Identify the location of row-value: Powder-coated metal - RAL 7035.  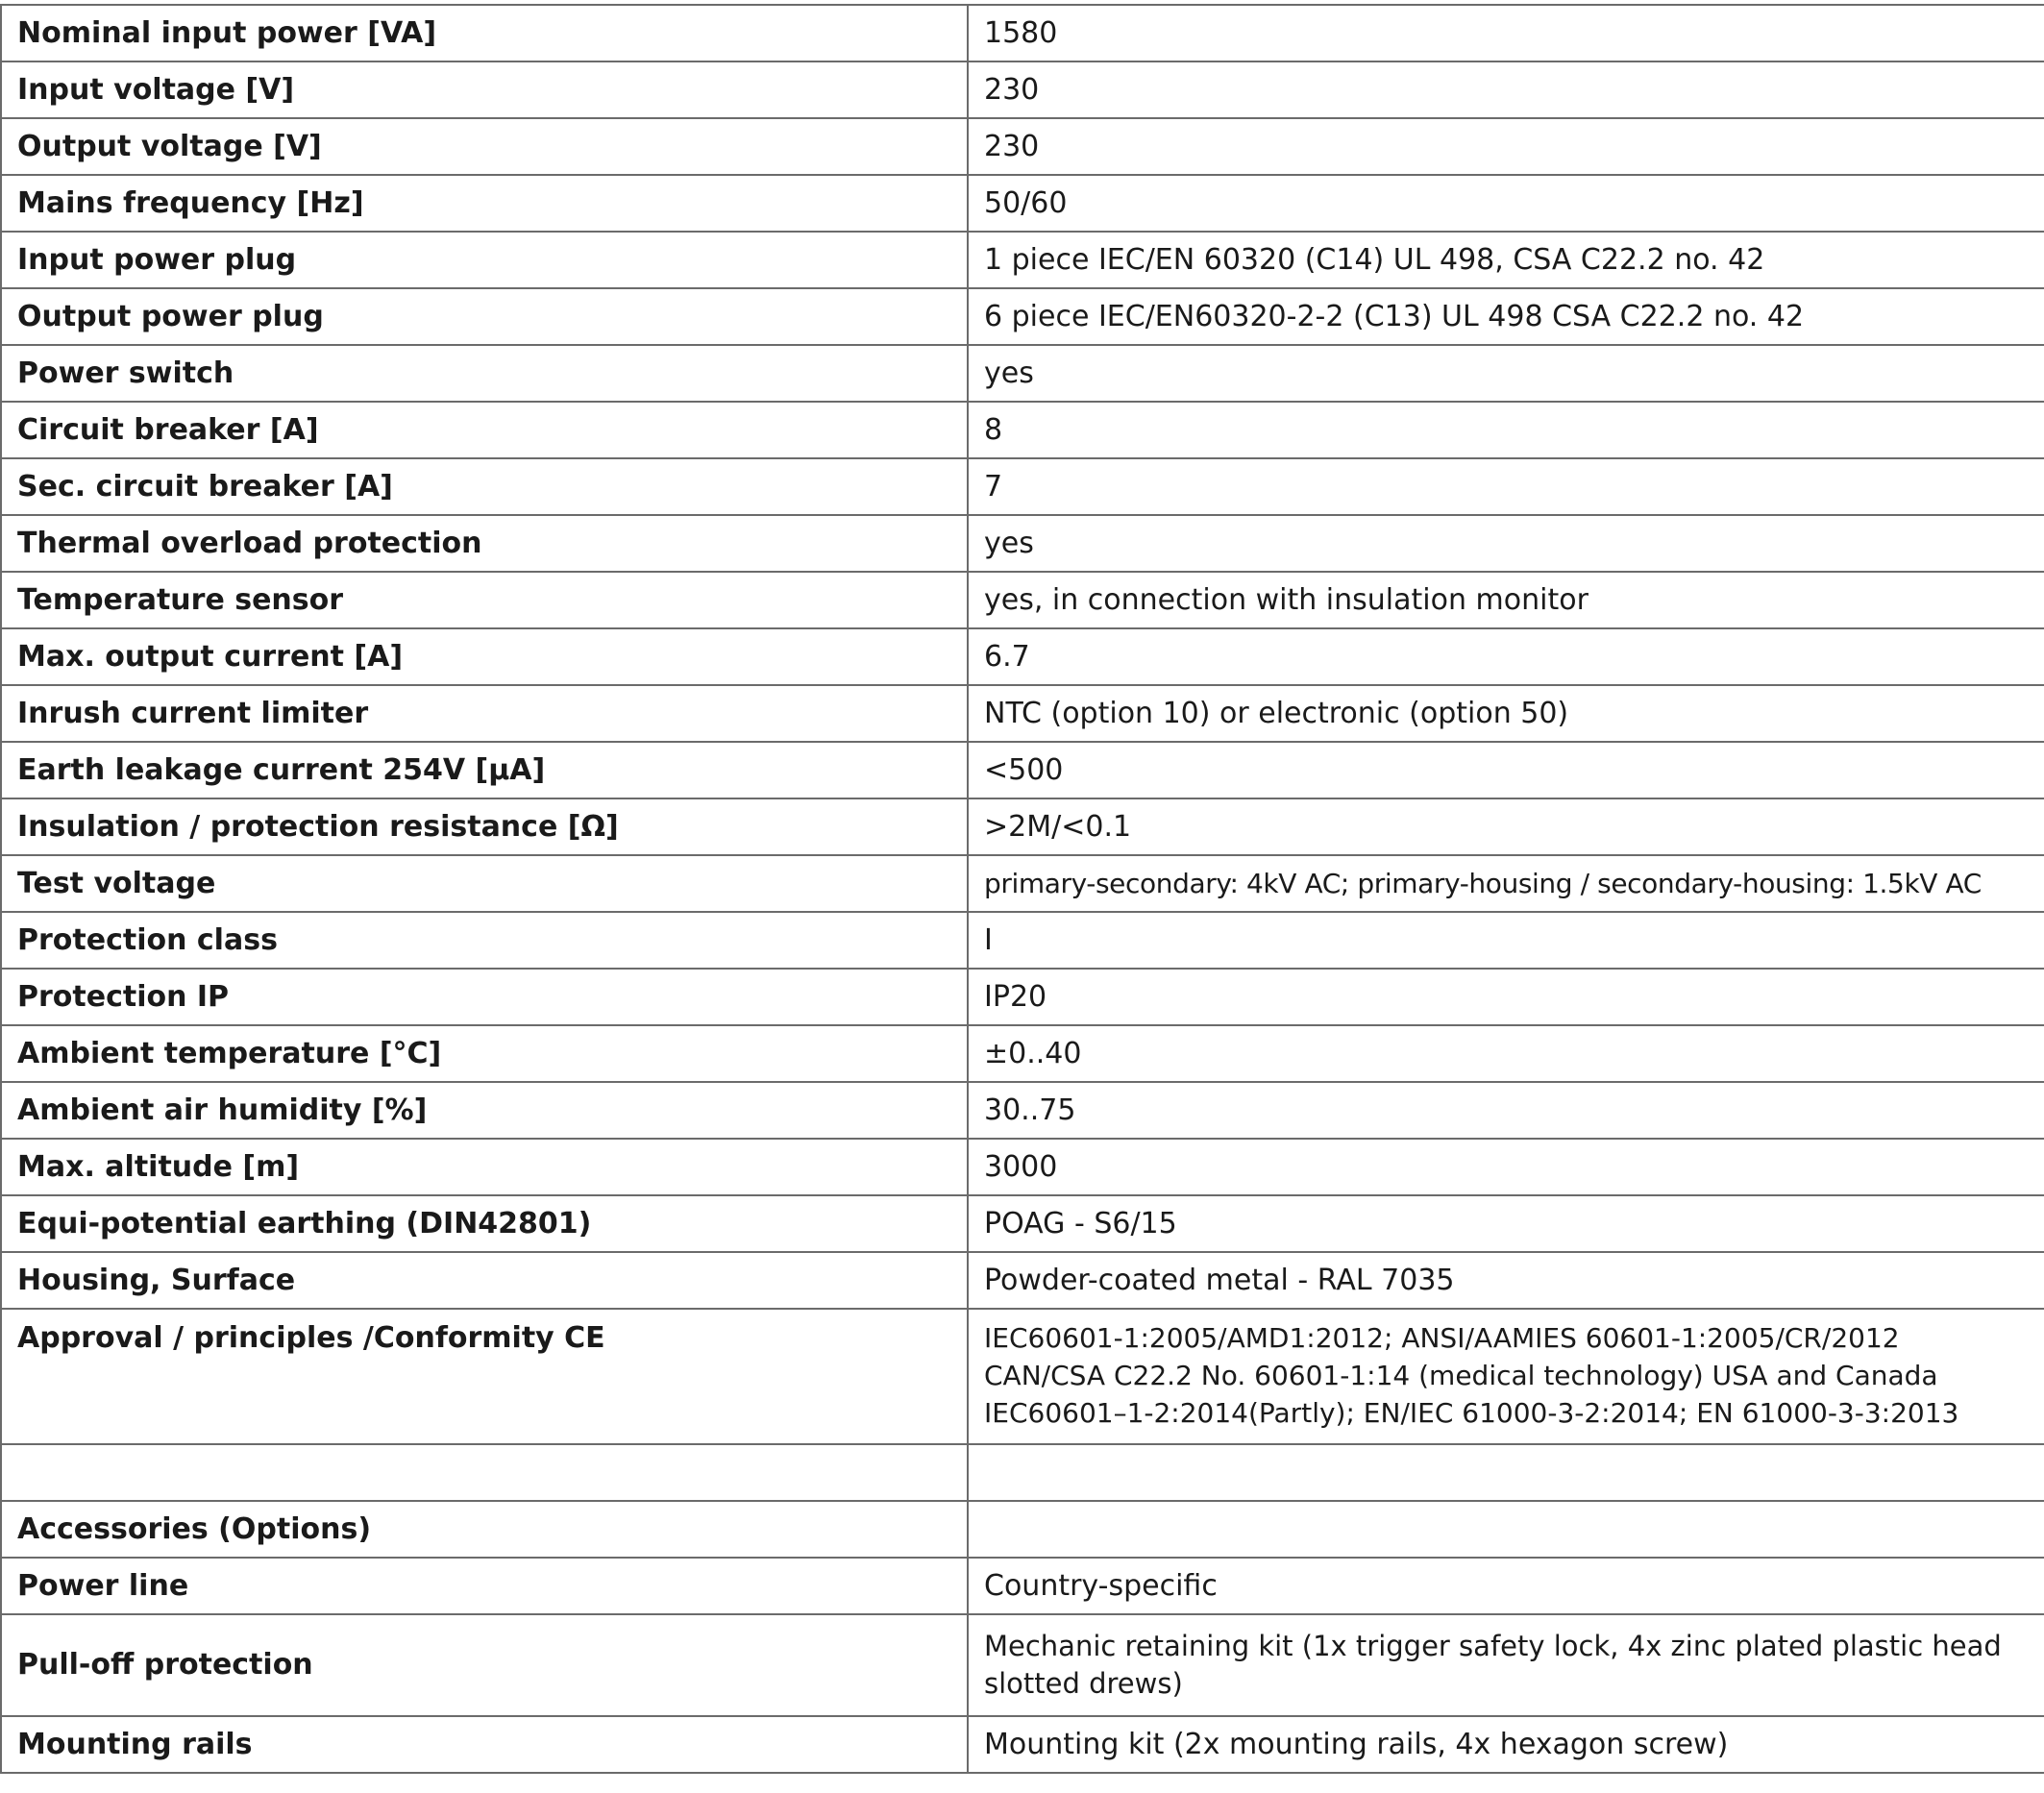
(1505, 1280).